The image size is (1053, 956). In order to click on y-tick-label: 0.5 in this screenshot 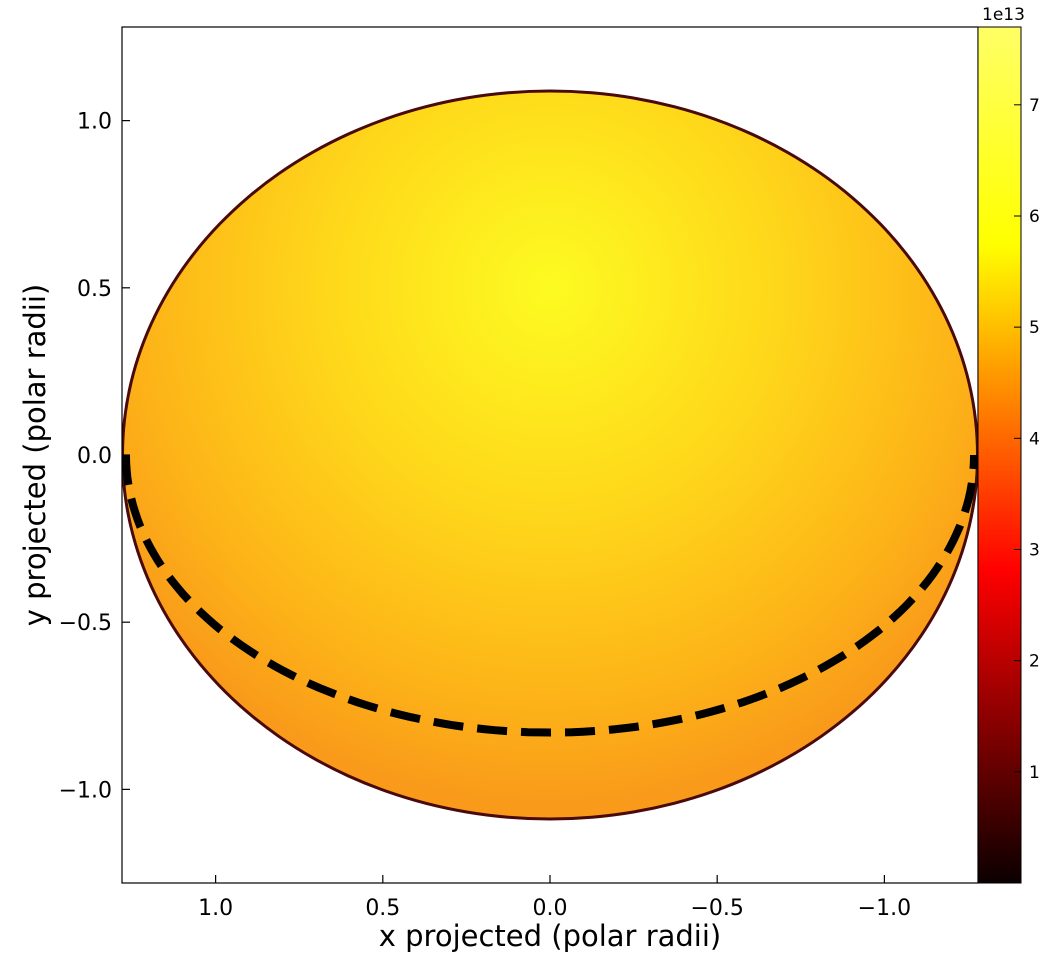, I will do `click(94, 289)`.